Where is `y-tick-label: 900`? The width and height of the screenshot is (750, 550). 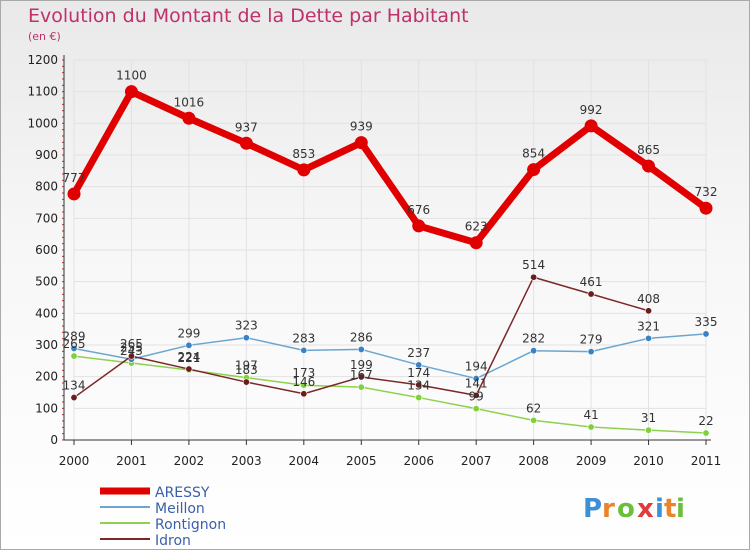 y-tick-label: 900 is located at coordinates (46, 155).